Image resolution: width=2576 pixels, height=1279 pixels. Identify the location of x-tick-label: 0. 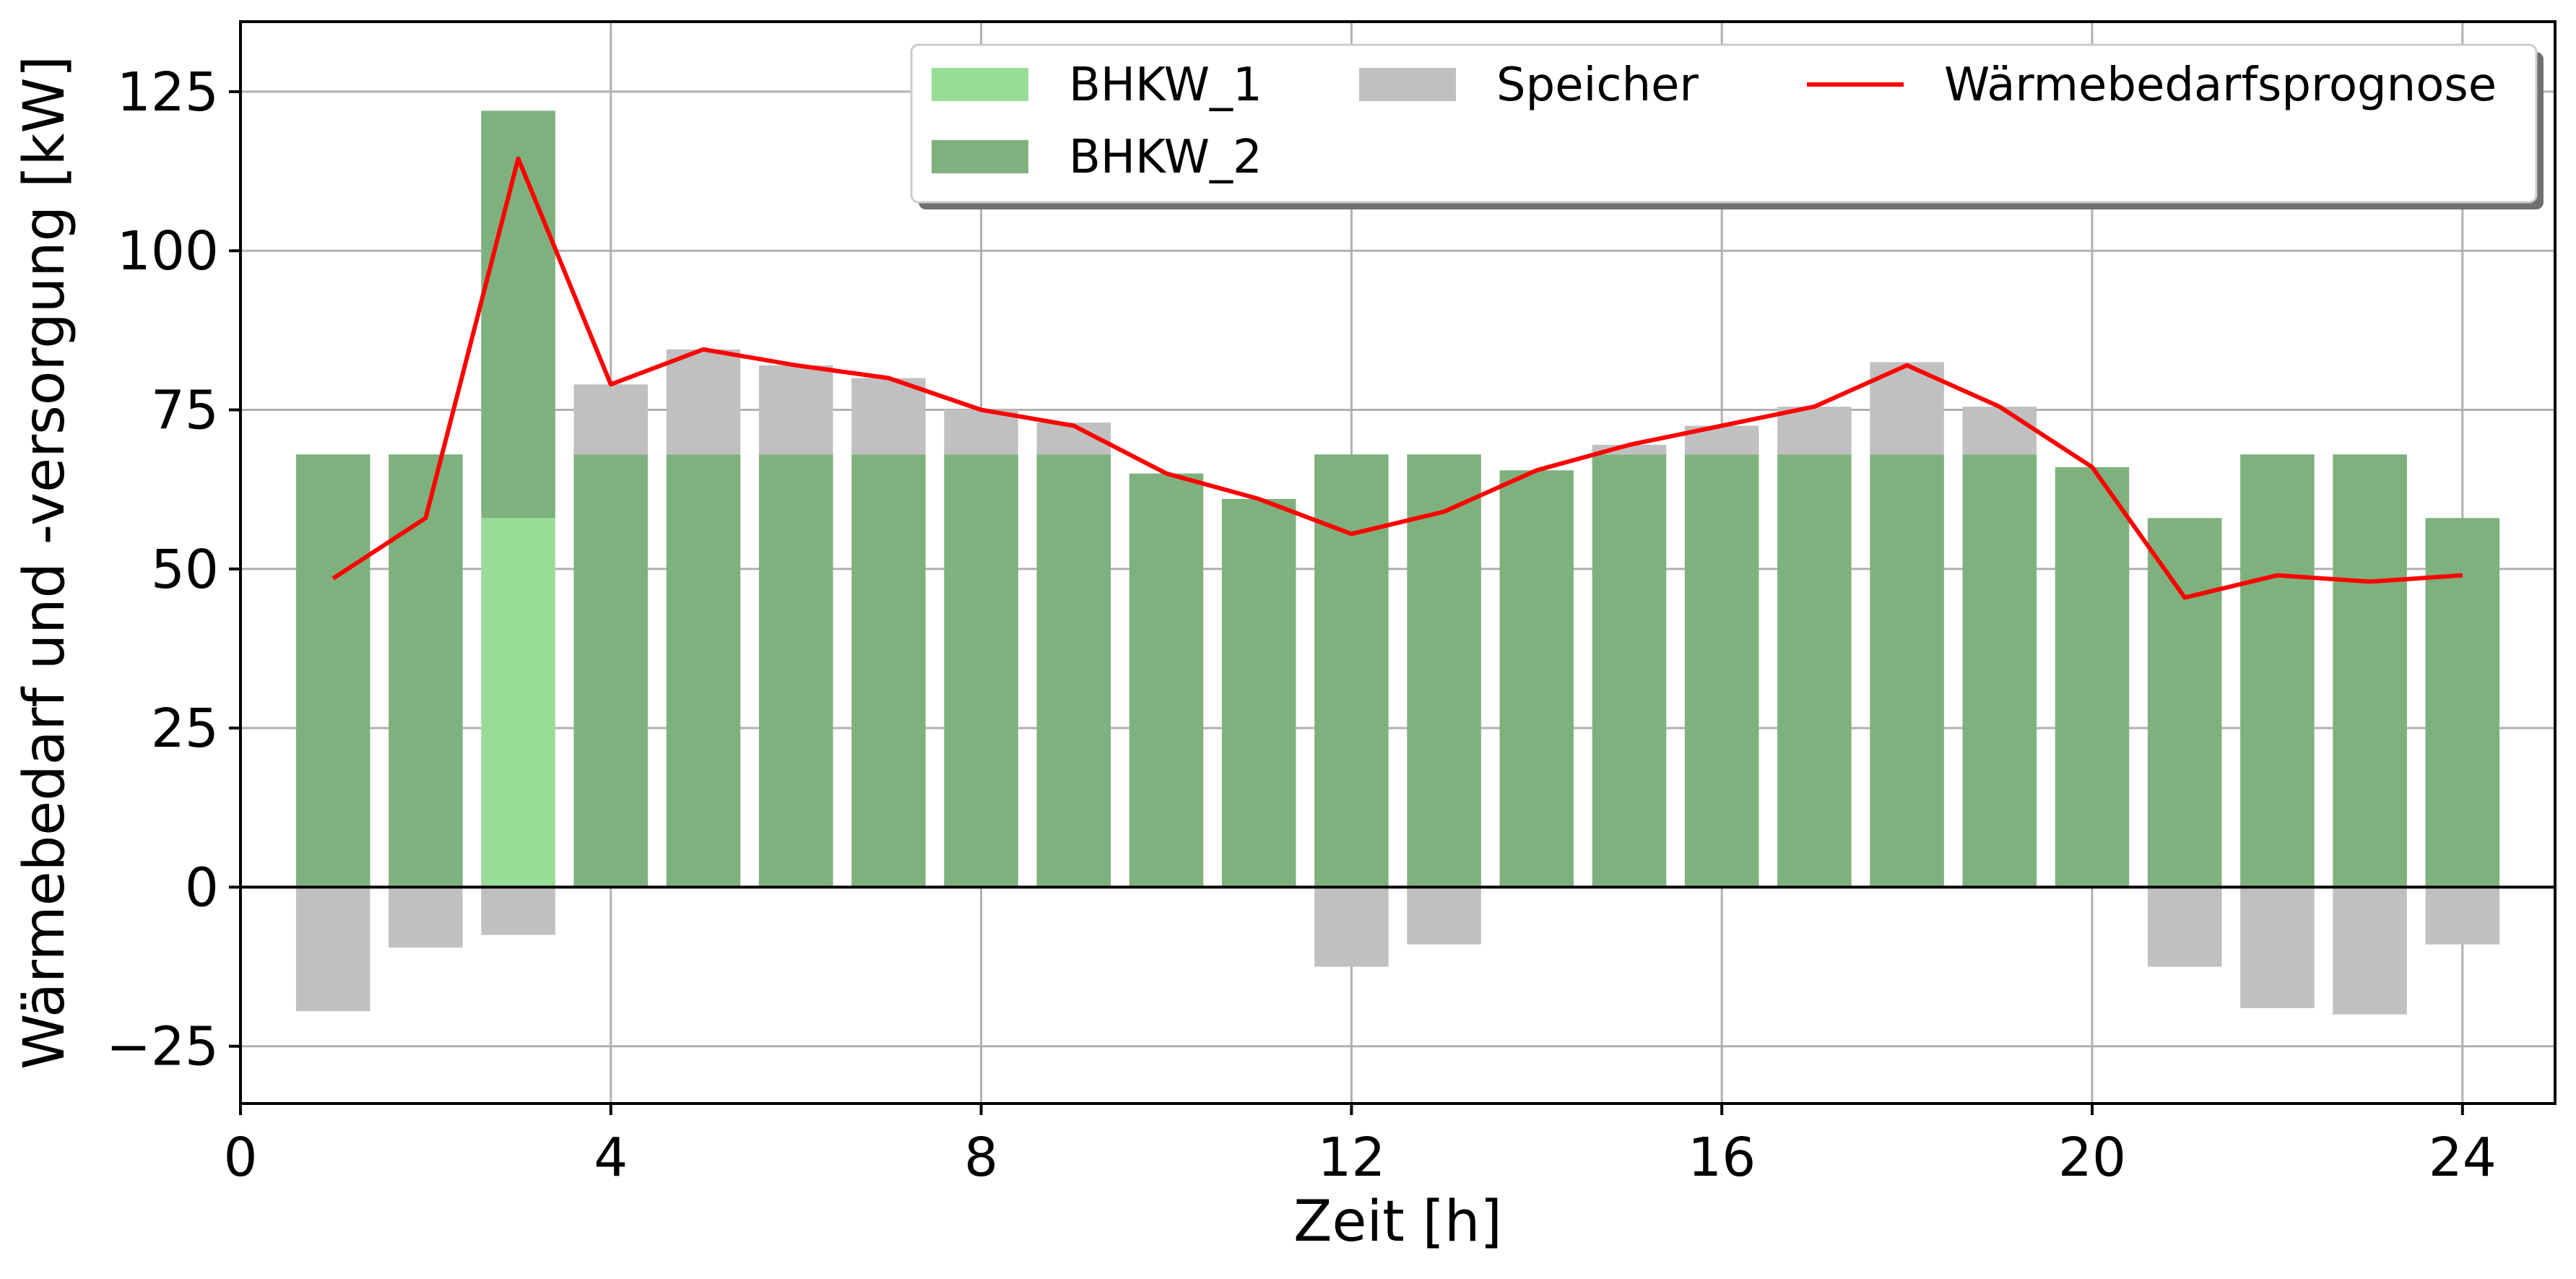
(240, 1158).